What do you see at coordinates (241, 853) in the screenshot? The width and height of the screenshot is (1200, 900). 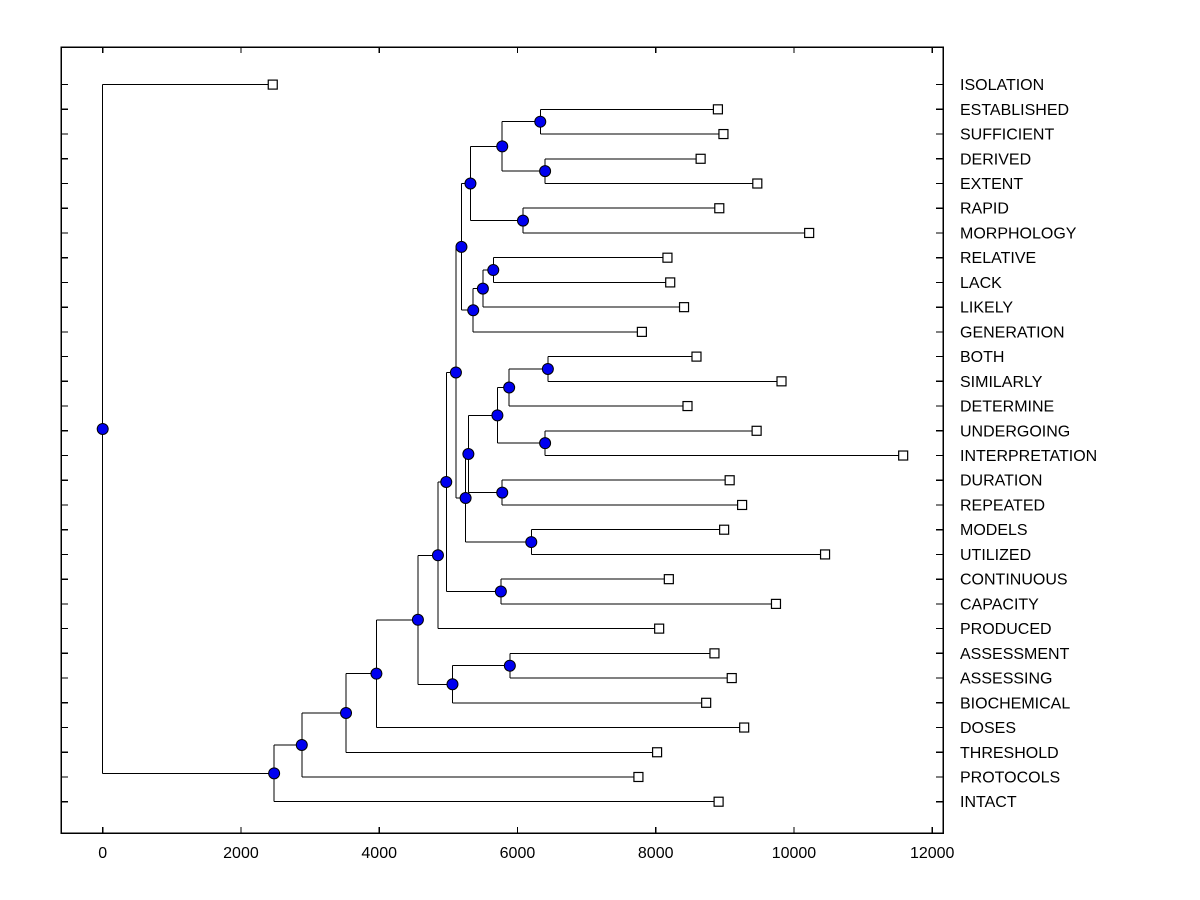 I see `x-axis-tick-label: 2000` at bounding box center [241, 853].